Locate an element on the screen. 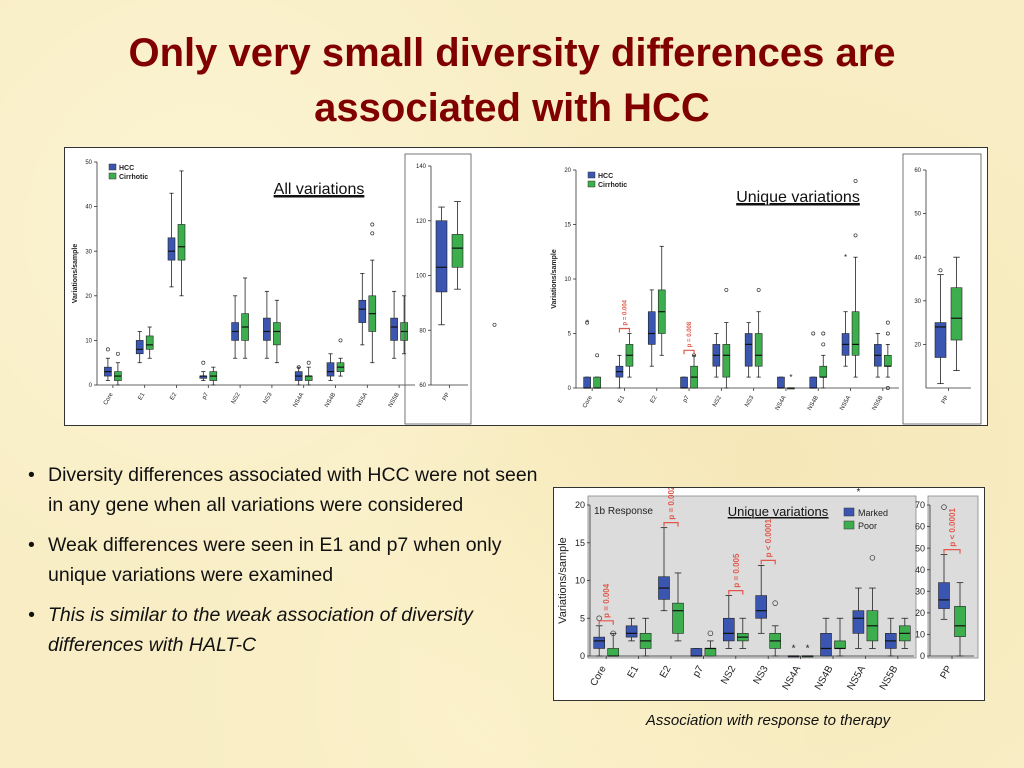 The height and width of the screenshot is (768, 1024). chart-3: 20 30 40 50 60 PP is located at coordinates (953, 289).